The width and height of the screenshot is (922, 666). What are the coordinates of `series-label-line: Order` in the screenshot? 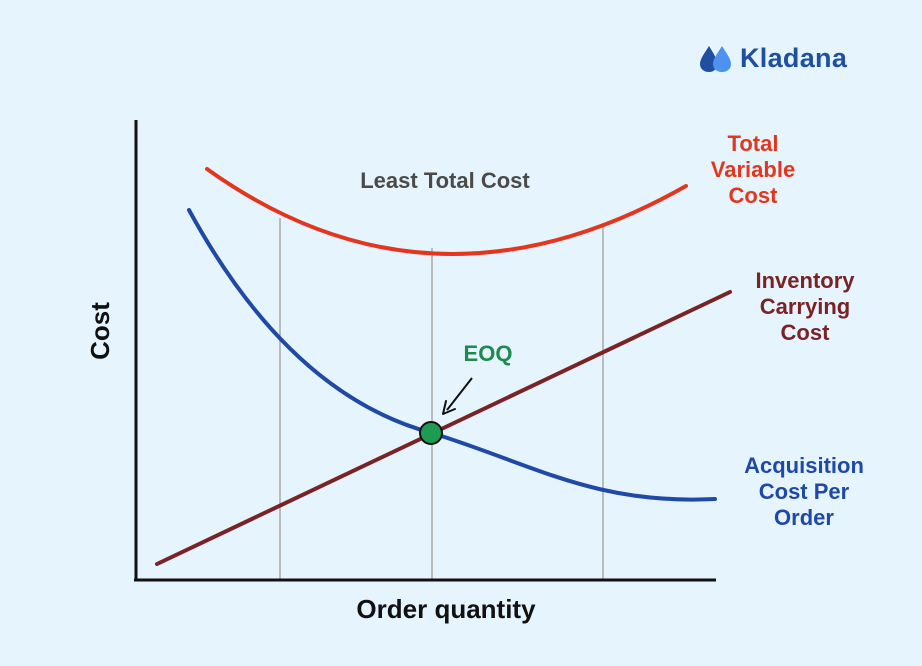 It's located at (804, 517).